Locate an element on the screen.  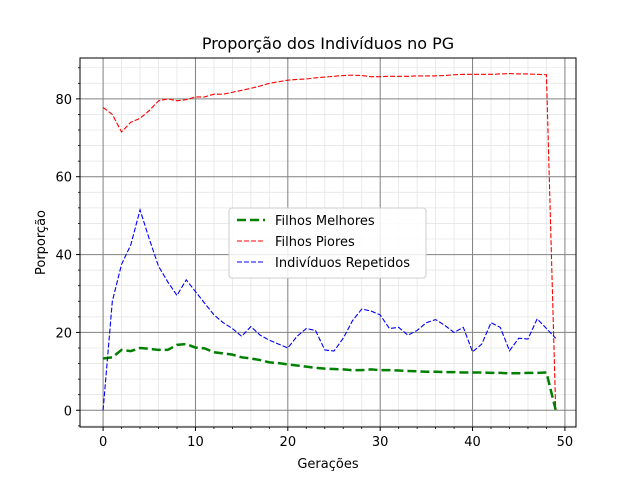
x-tick-label: 40 is located at coordinates (472, 442).